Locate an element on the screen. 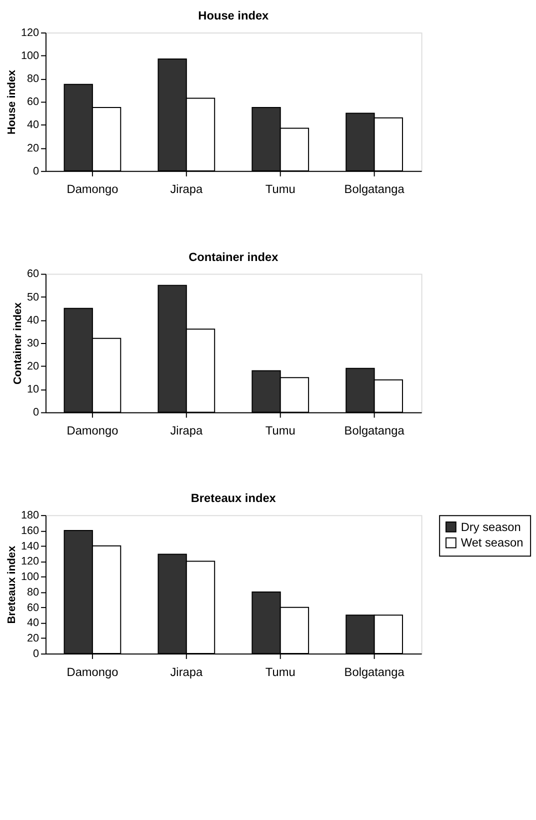 The height and width of the screenshot is (820, 536). chart-title: Container index is located at coordinates (233, 257).